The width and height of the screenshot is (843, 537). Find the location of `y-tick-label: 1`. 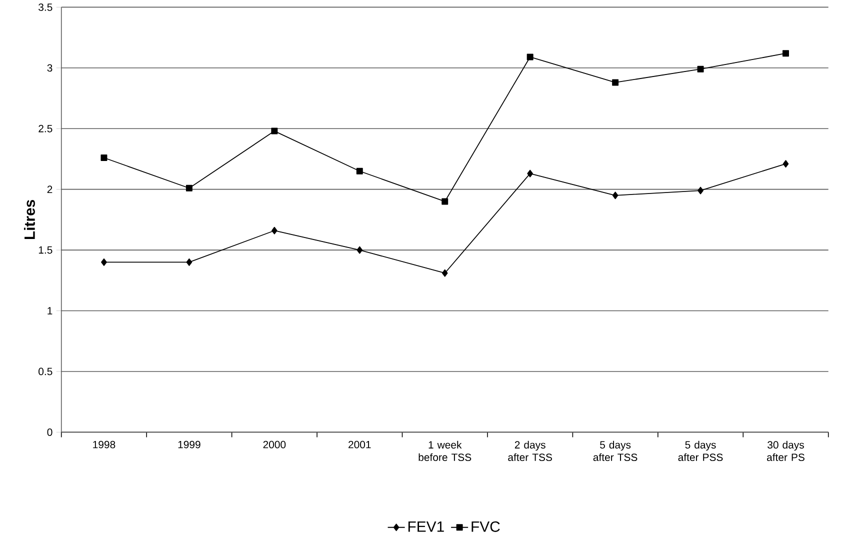

y-tick-label: 1 is located at coordinates (50, 310).